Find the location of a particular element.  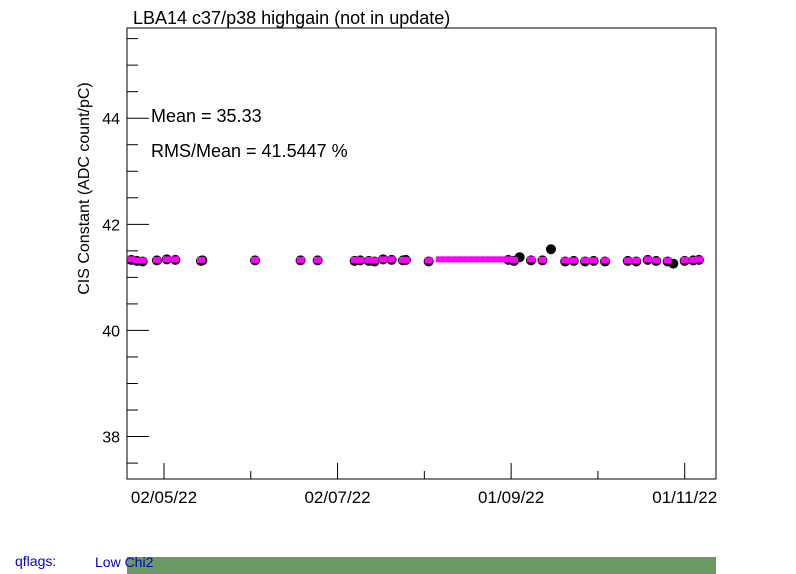

x-tick-label: 01/11/22 is located at coordinates (684, 497).